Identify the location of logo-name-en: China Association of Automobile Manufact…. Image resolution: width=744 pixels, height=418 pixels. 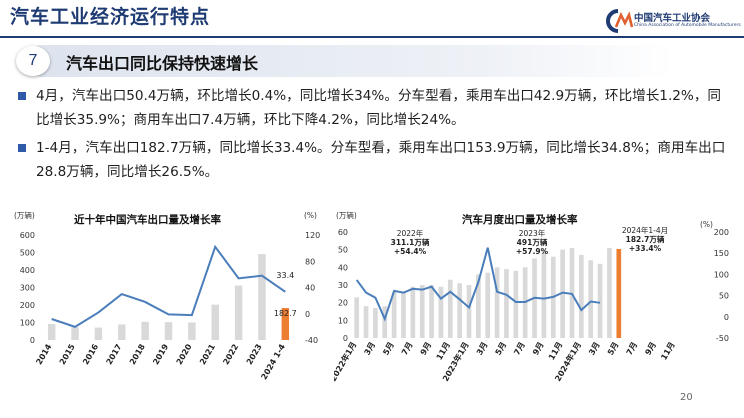
(687, 25).